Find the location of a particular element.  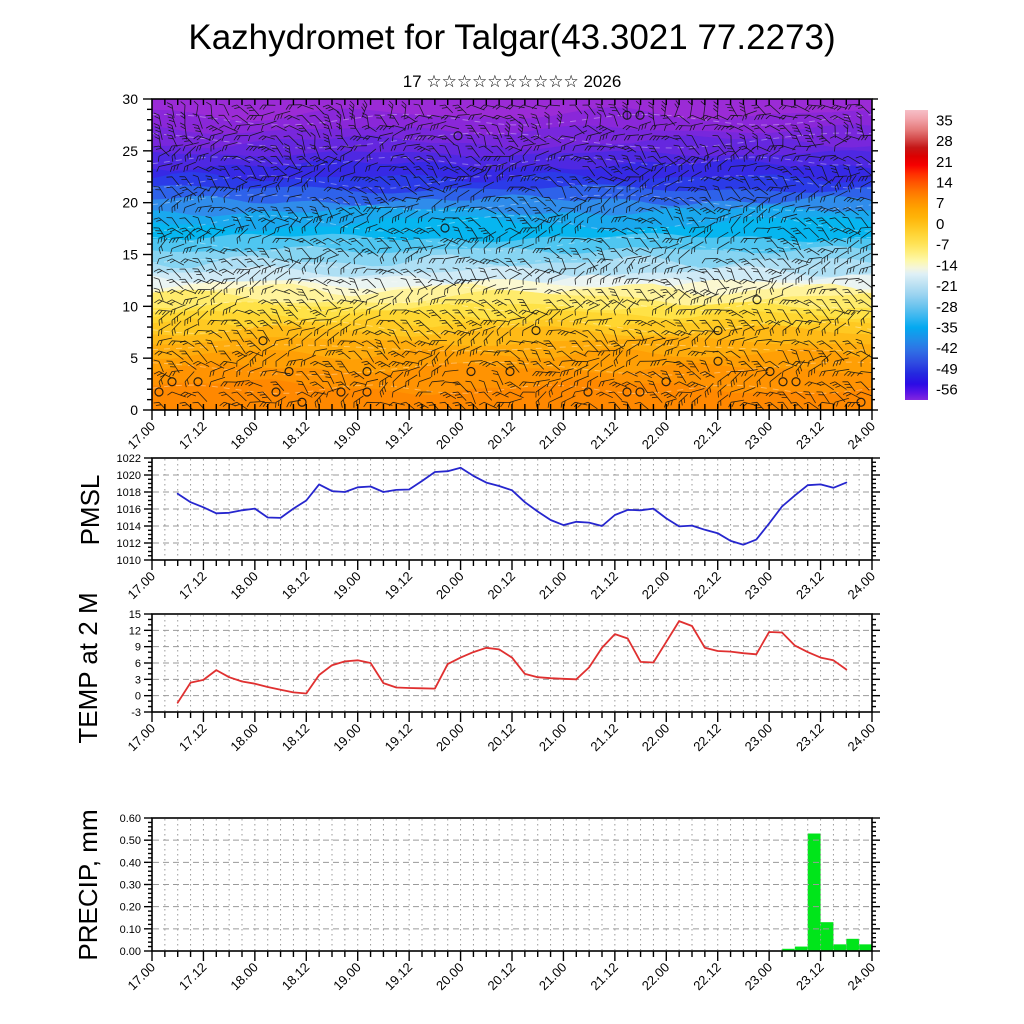

y-tick-label: 5 is located at coordinates (134, 358).